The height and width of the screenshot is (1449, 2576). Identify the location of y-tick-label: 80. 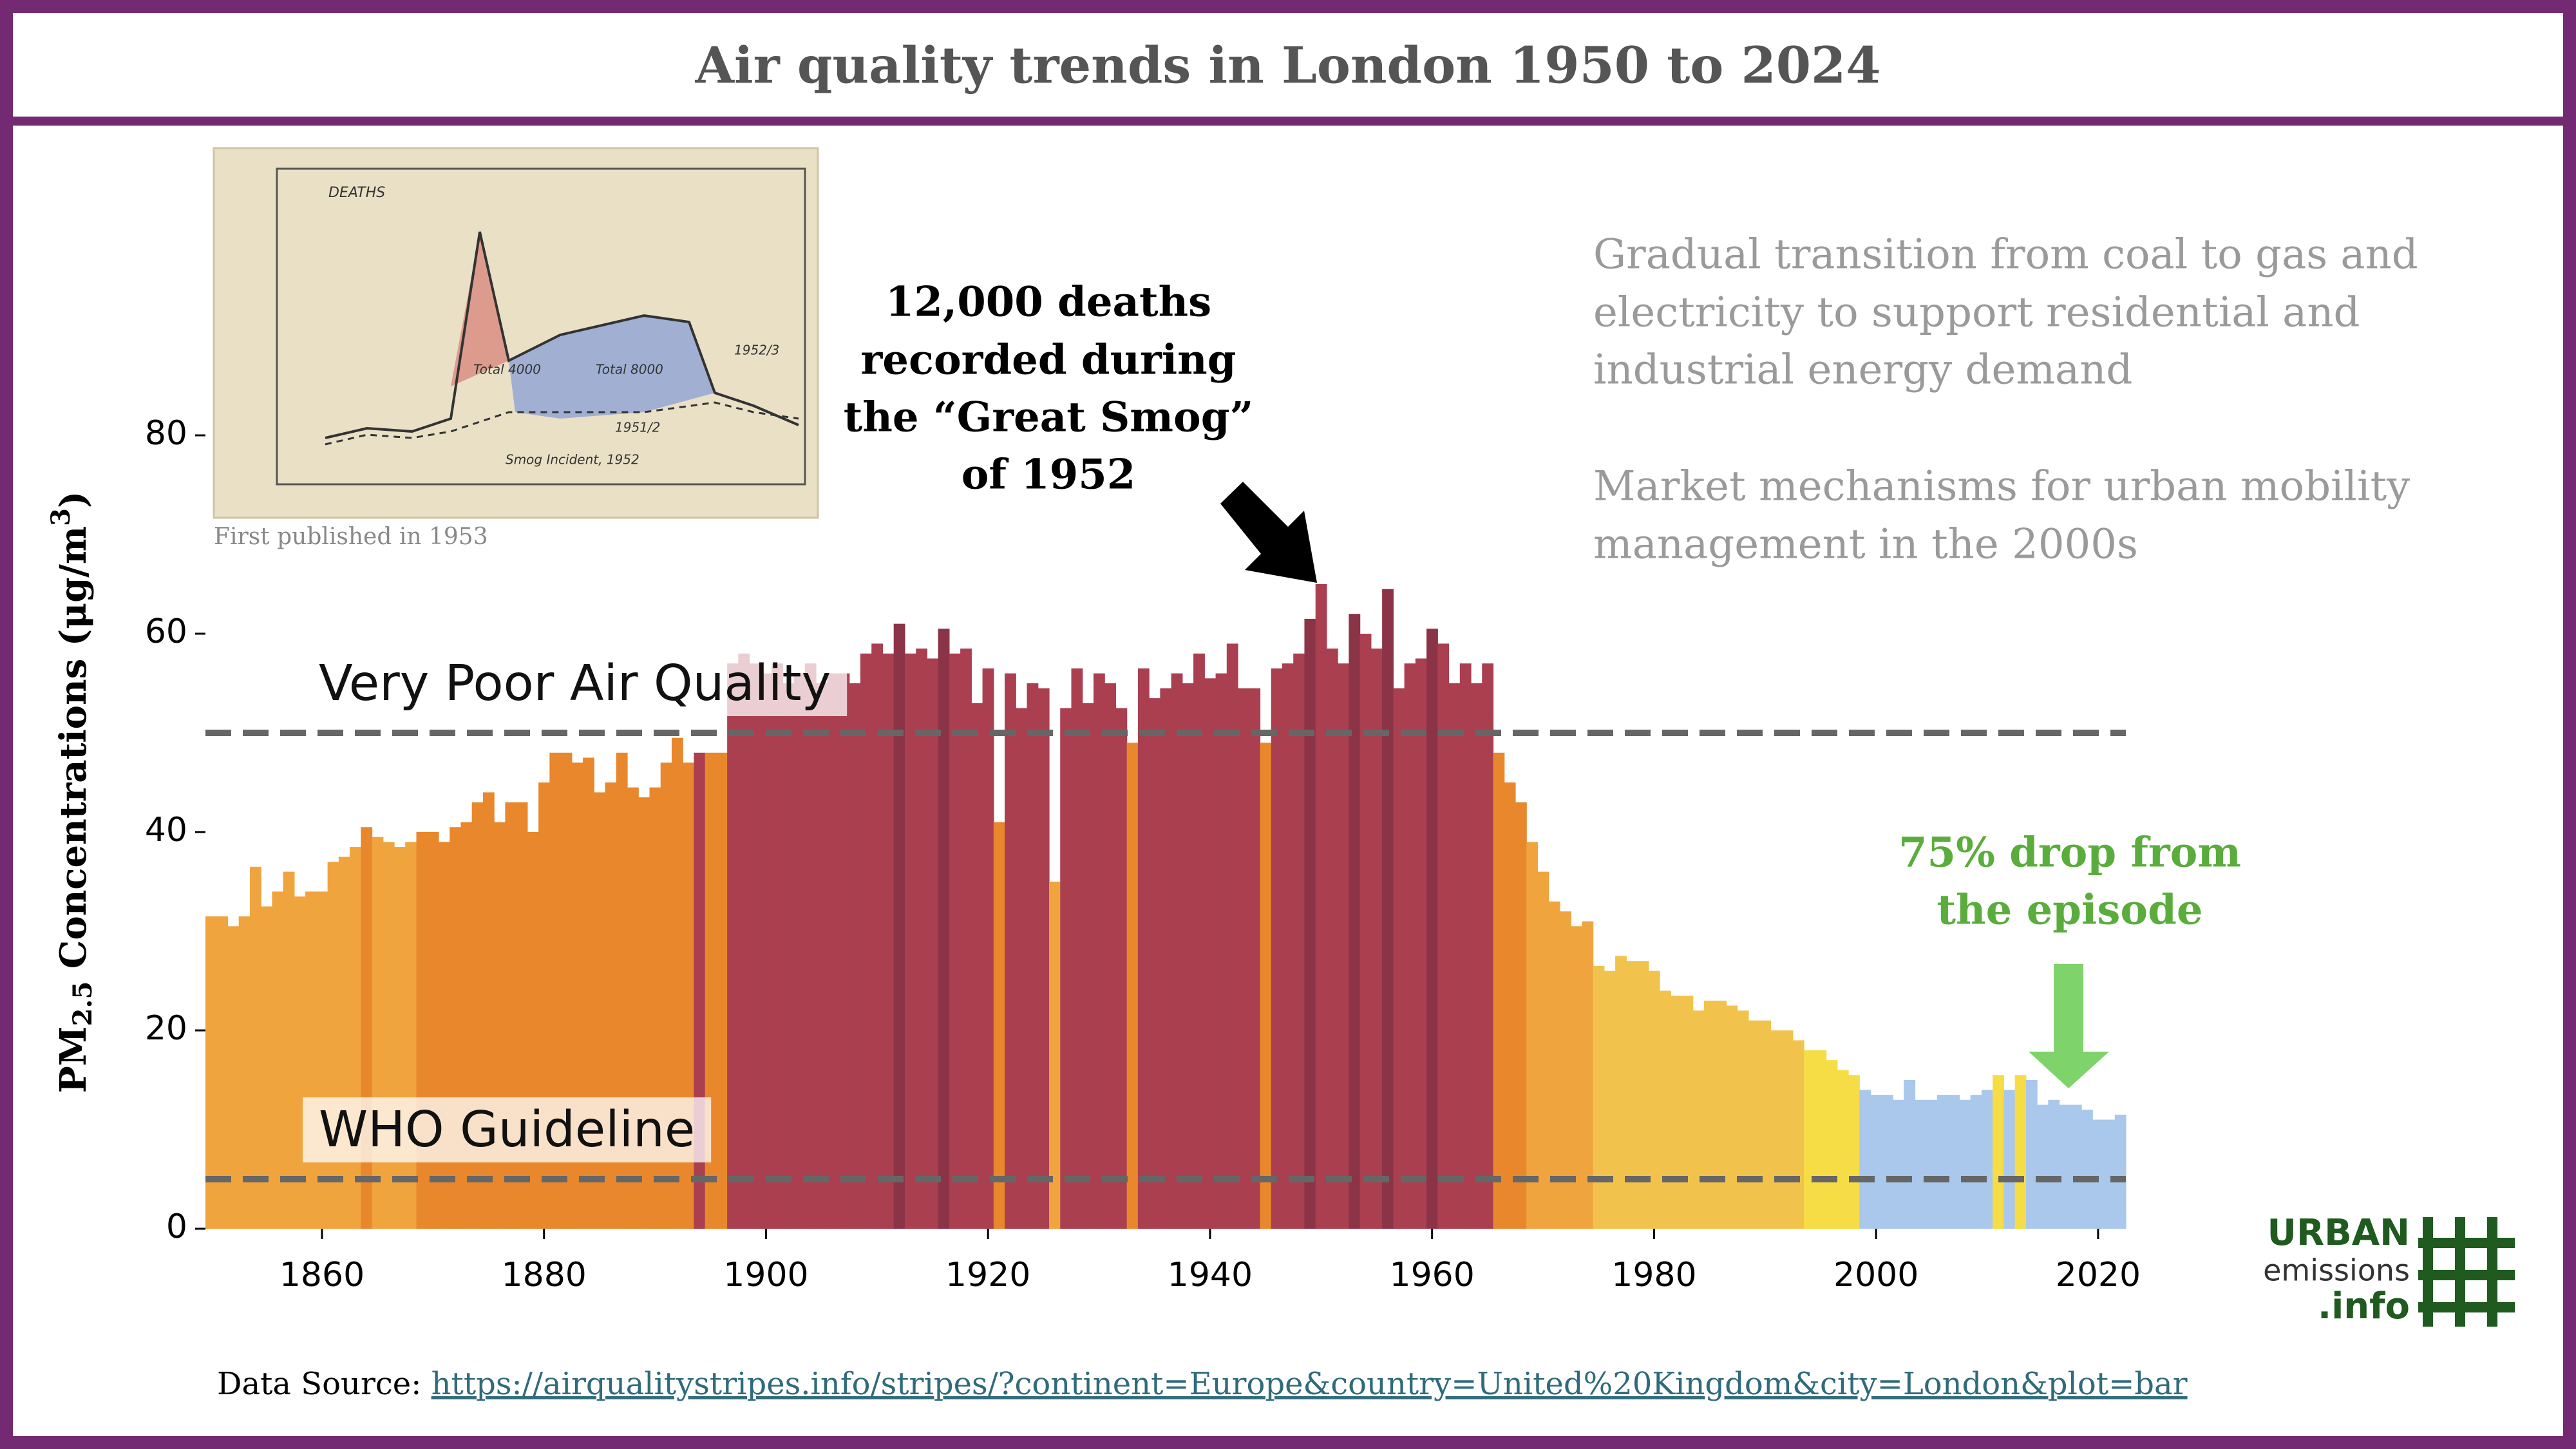
(166, 433).